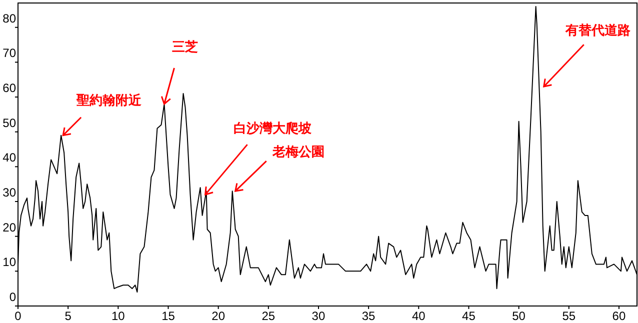  I want to click on x-tick-label: 40, so click(419, 316).